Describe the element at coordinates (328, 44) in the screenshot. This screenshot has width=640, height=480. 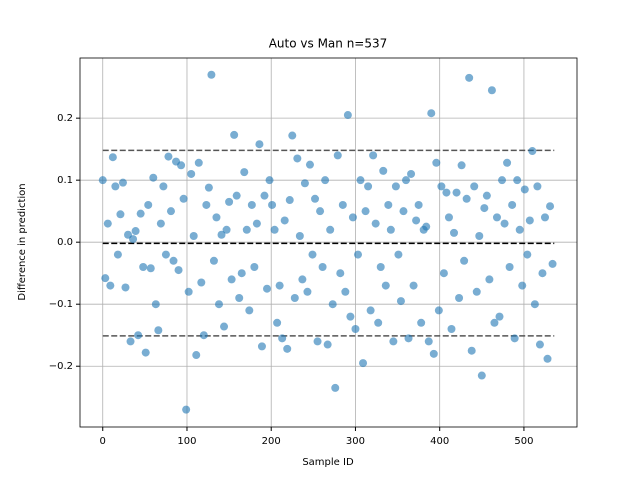
I see `chart-title: Auto vs Man n=537` at that location.